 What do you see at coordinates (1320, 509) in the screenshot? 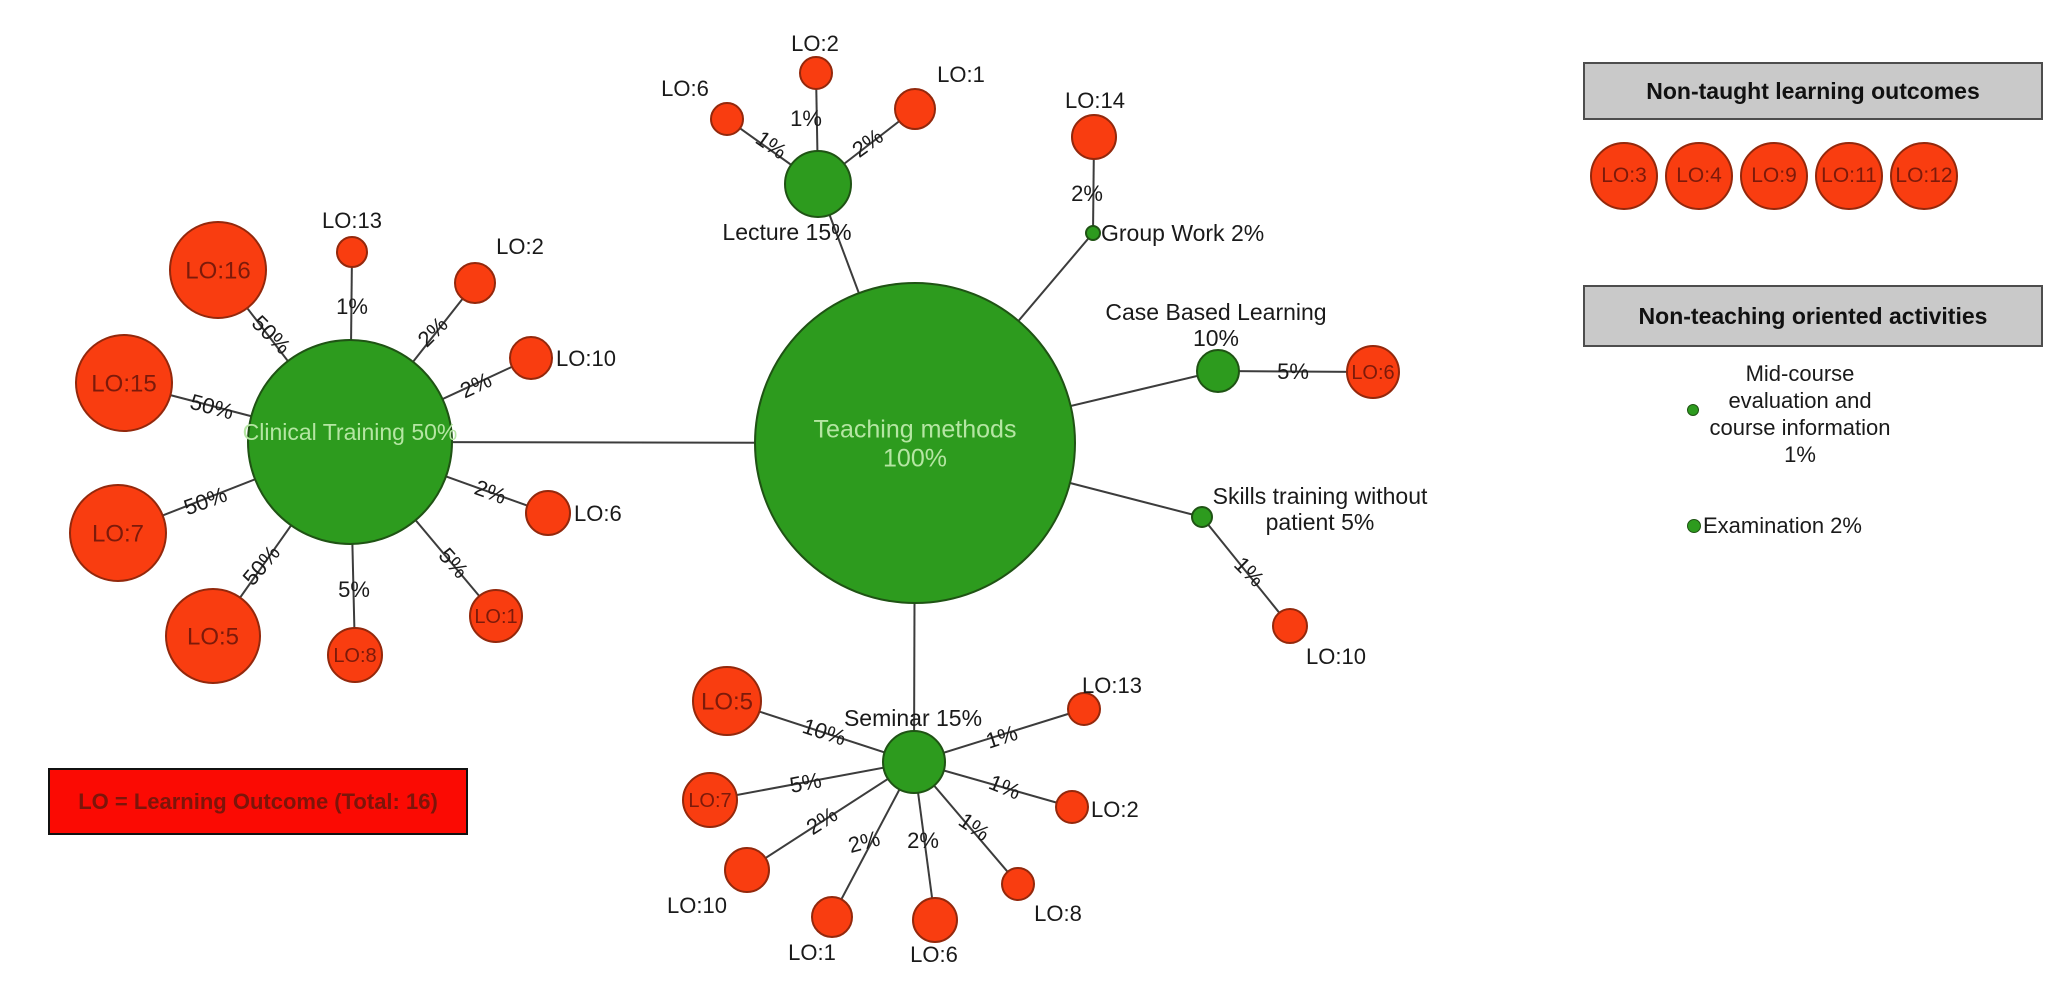
I see `node-label-skills-training: Skills training without patient 5%` at bounding box center [1320, 509].